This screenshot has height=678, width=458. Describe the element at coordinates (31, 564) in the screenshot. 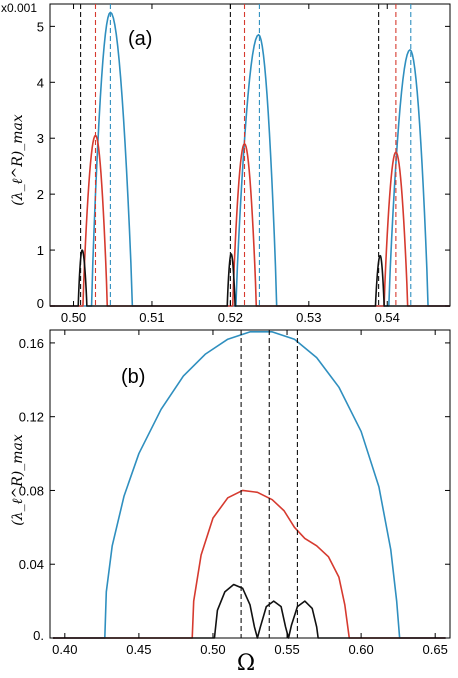

I see `y-tick-label: 0.04` at that location.